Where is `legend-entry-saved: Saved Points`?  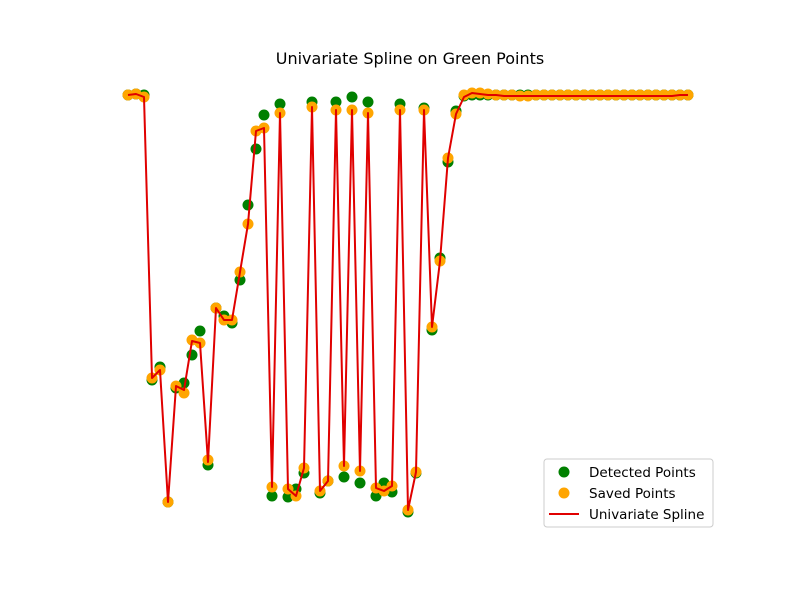
legend-entry-saved: Saved Points is located at coordinates (617, 494).